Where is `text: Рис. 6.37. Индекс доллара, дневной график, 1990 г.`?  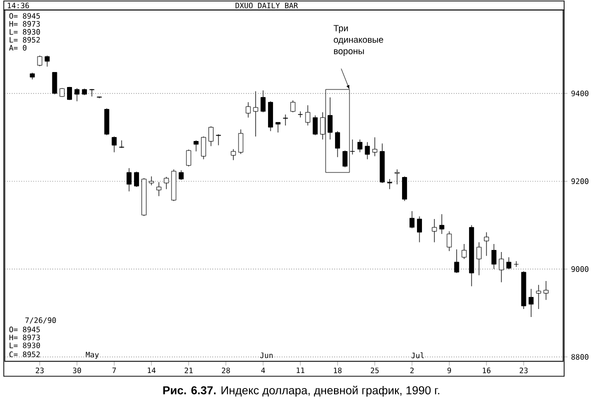
text: Рис. 6.37. Индекс доллара, дневной график, 1990 г. is located at coordinates (301, 391).